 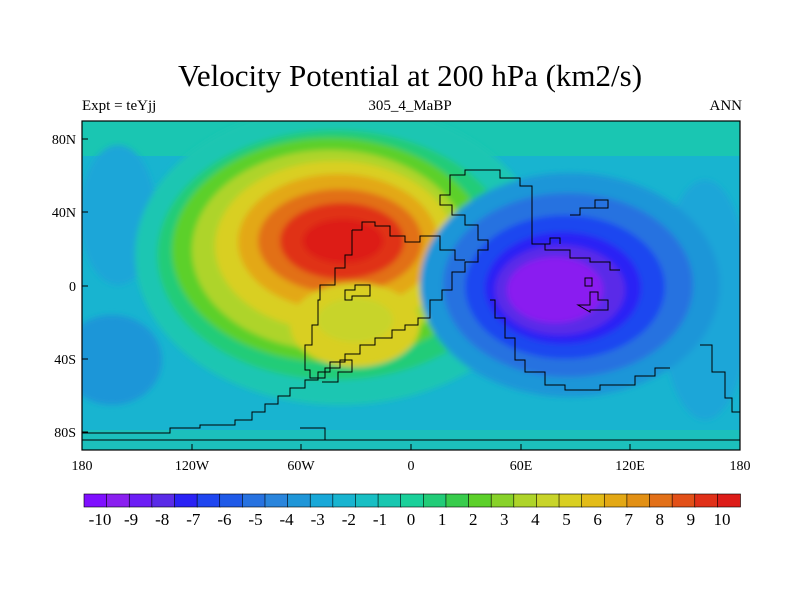 I want to click on x-tick-label: 120W, so click(x=192, y=466).